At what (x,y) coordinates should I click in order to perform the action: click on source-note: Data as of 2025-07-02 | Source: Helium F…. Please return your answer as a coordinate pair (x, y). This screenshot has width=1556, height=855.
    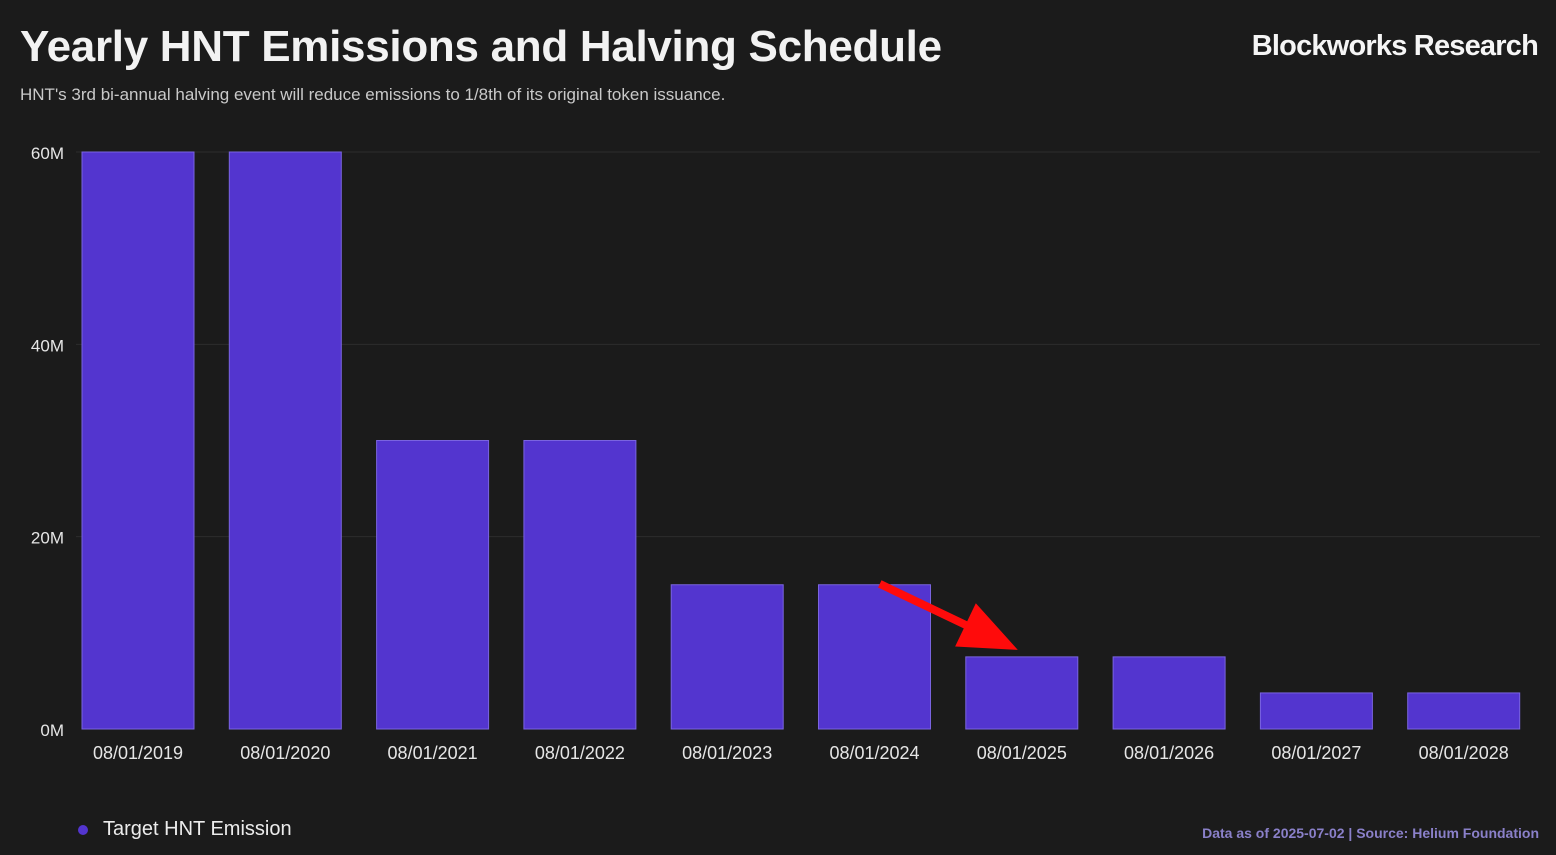
    Looking at the image, I should click on (1370, 833).